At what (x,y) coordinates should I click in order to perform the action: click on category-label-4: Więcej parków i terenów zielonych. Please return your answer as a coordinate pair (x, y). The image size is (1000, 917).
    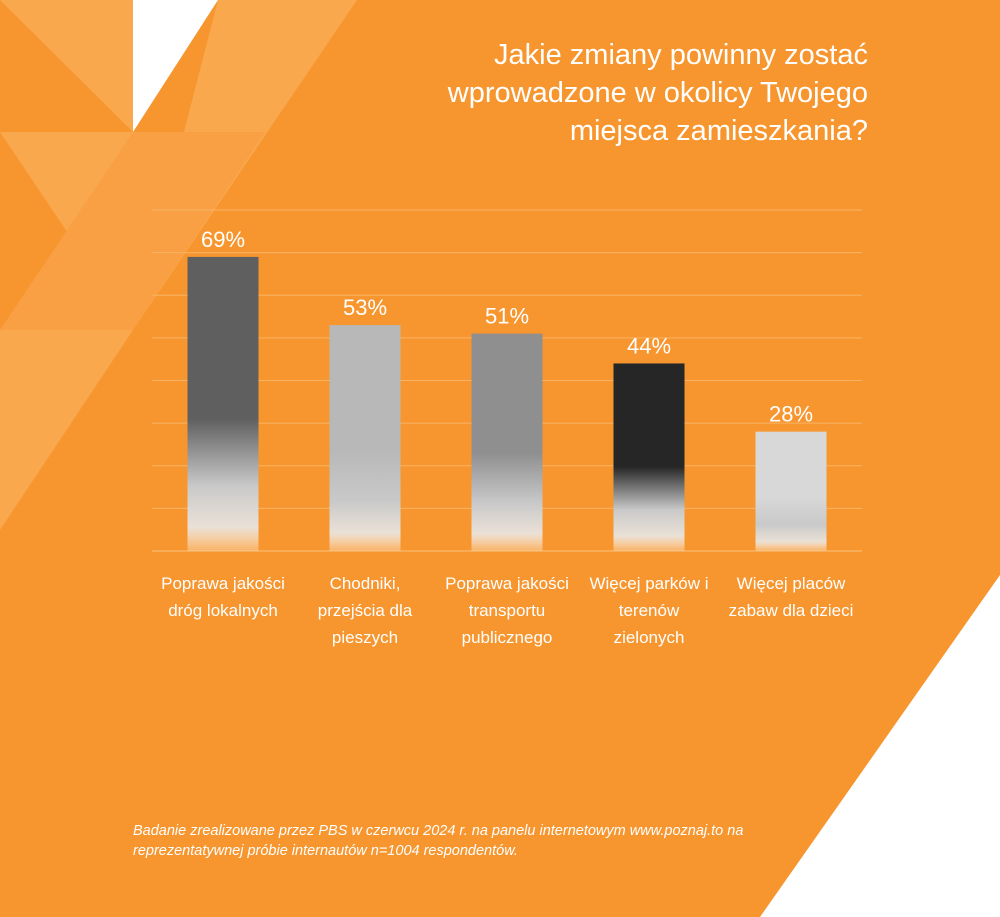
    Looking at the image, I should click on (649, 610).